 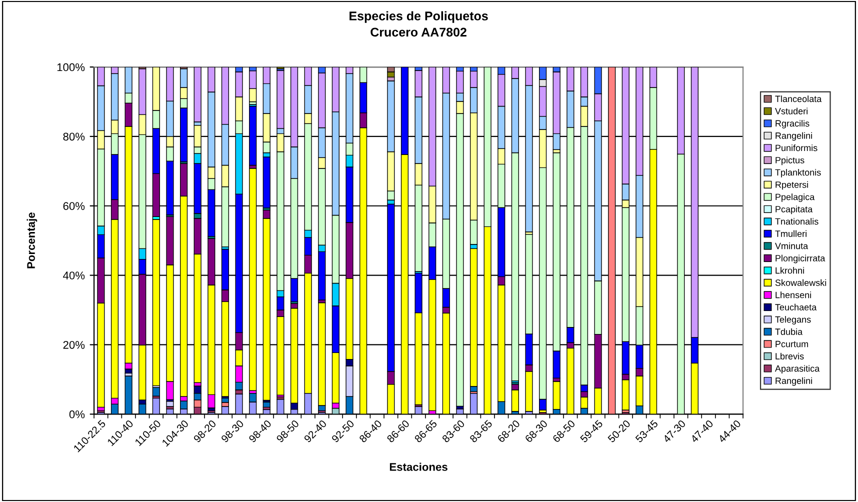 What do you see at coordinates (798, 98) in the screenshot?
I see `legend-label: Tlanceolata` at bounding box center [798, 98].